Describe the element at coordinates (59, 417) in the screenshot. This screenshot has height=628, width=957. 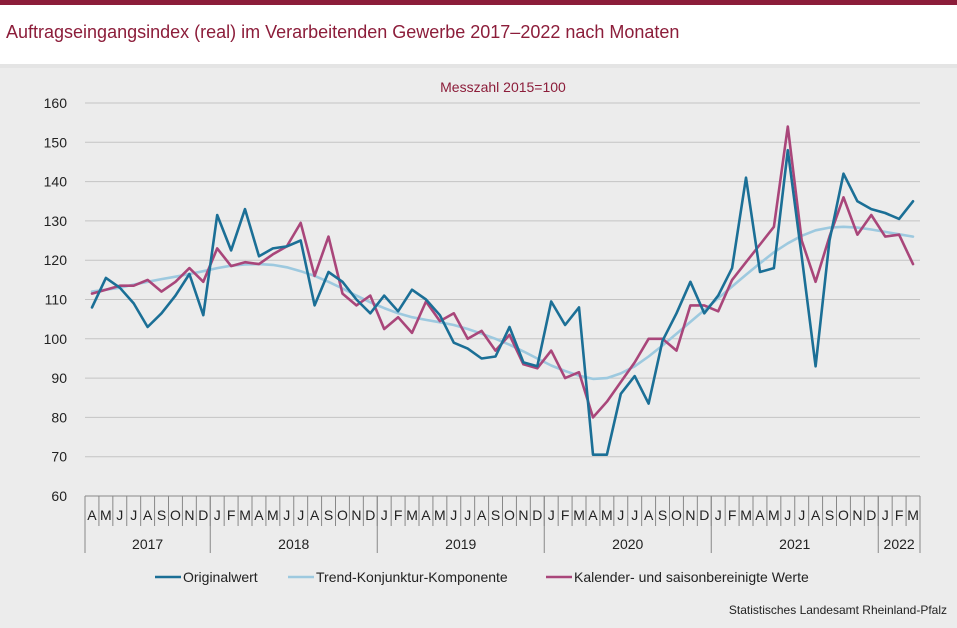
I see `y-tick-label: 80` at that location.